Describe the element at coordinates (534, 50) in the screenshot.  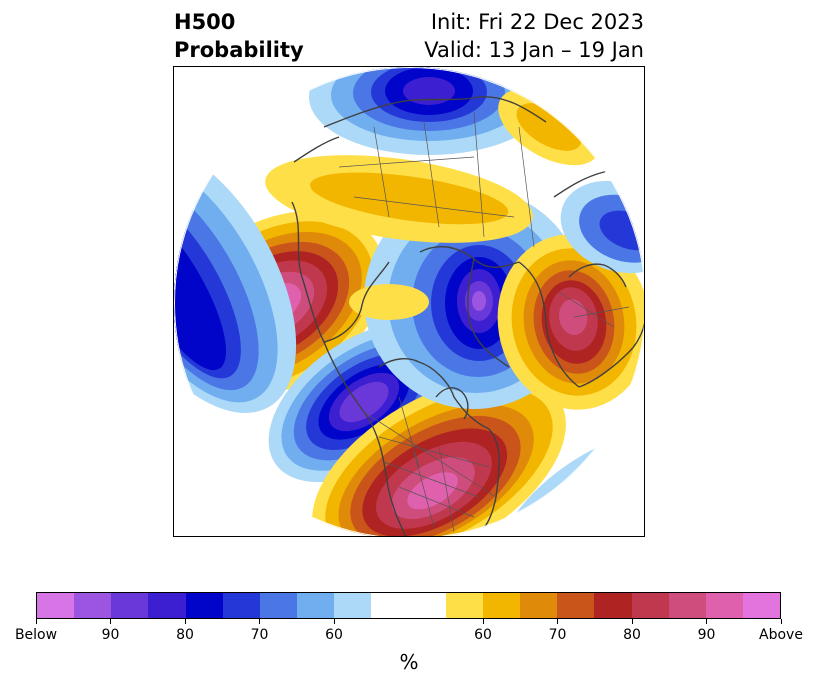
I see `valid-date: Valid: 13 Jan – 19 Jan` at that location.